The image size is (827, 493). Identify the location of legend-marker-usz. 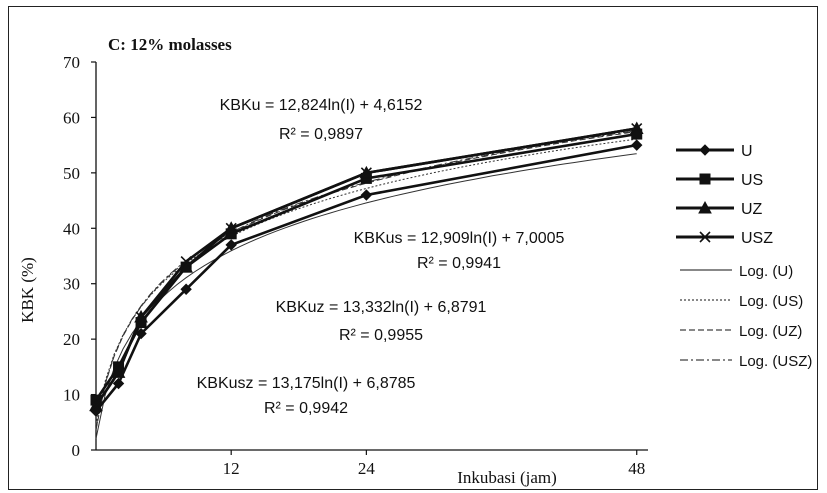
(705, 237).